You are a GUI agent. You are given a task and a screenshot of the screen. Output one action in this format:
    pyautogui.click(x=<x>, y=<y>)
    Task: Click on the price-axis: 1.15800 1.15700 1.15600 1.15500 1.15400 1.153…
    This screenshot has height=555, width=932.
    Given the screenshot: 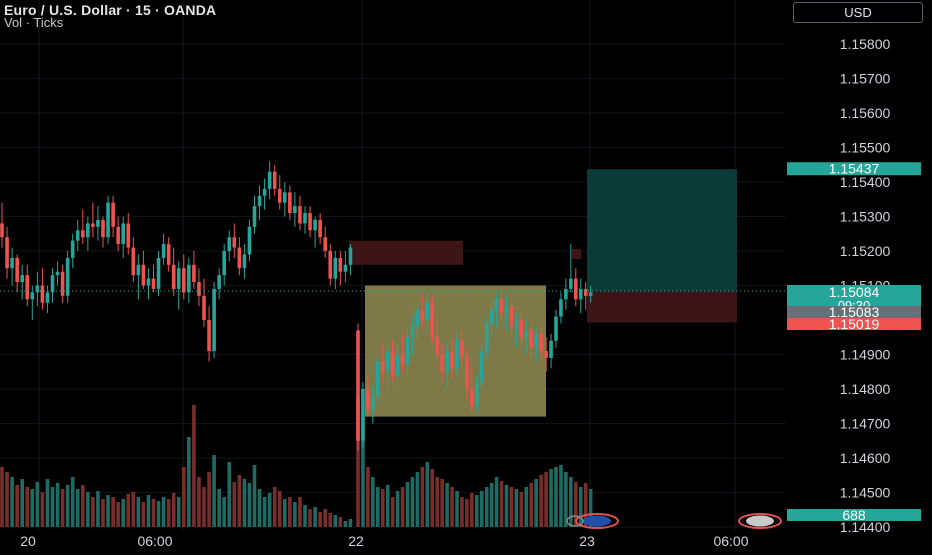 What is the action you would take?
    pyautogui.click(x=865, y=285)
    